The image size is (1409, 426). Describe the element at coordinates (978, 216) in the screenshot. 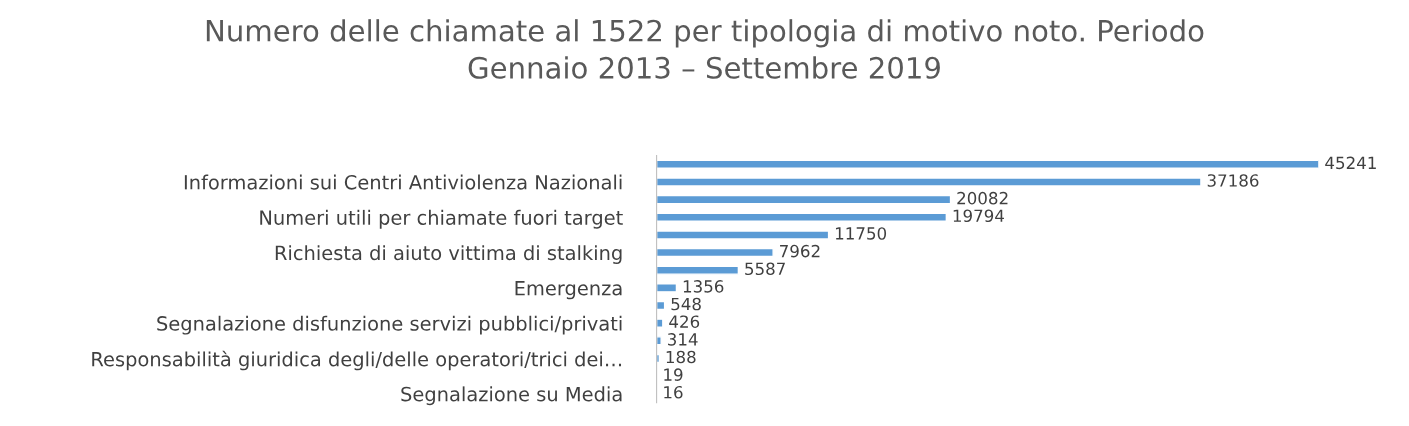

I see `data-label: 19794` at that location.